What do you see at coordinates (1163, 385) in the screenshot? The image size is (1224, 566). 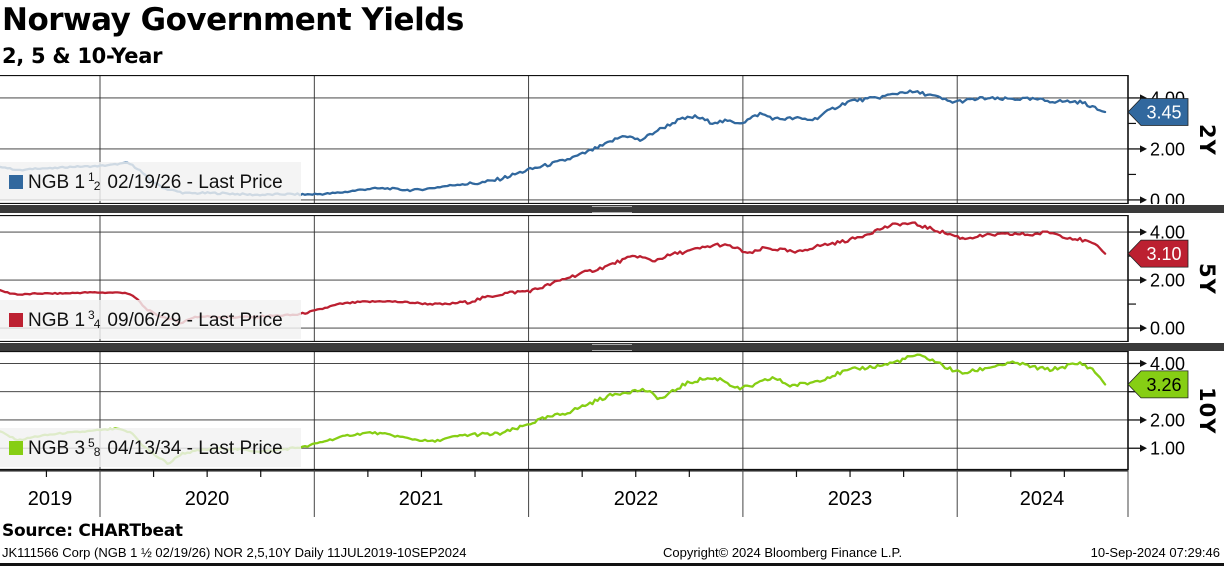 I see `svg-text: 3.26` at bounding box center [1163, 385].